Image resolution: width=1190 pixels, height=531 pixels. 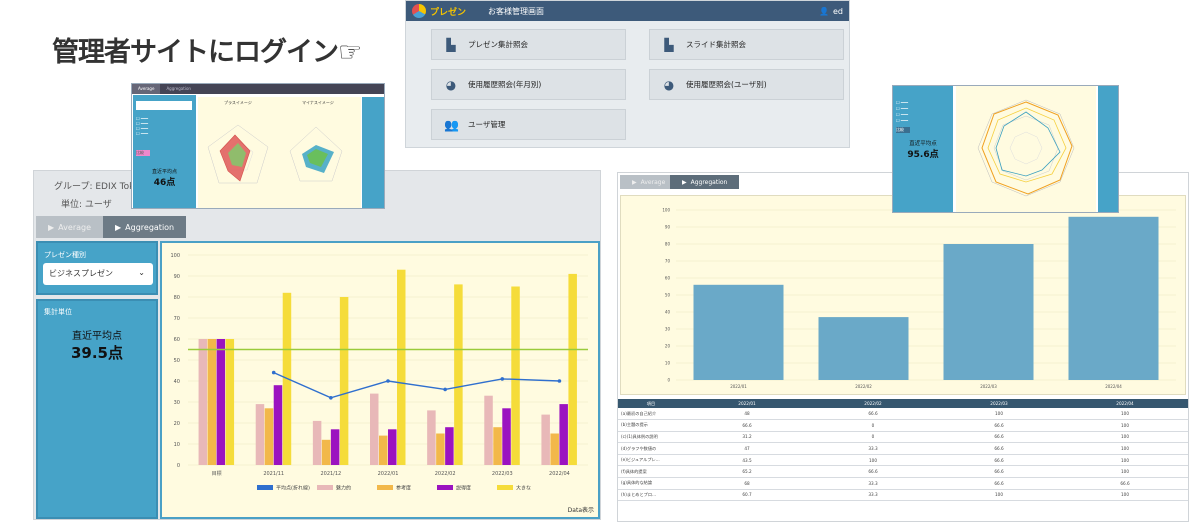 What do you see at coordinates (97, 409) in the screenshot?
I see `aggregate-unit-panel: 集計単位 直近平均点 39.5点` at bounding box center [97, 409].